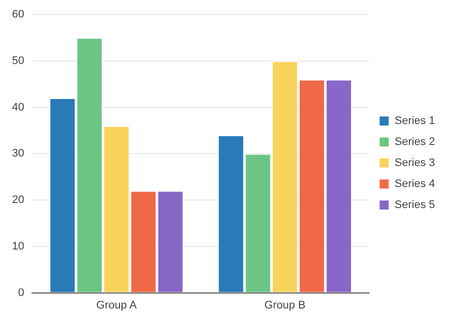  I want to click on legend-label: Series 2, so click(415, 142).